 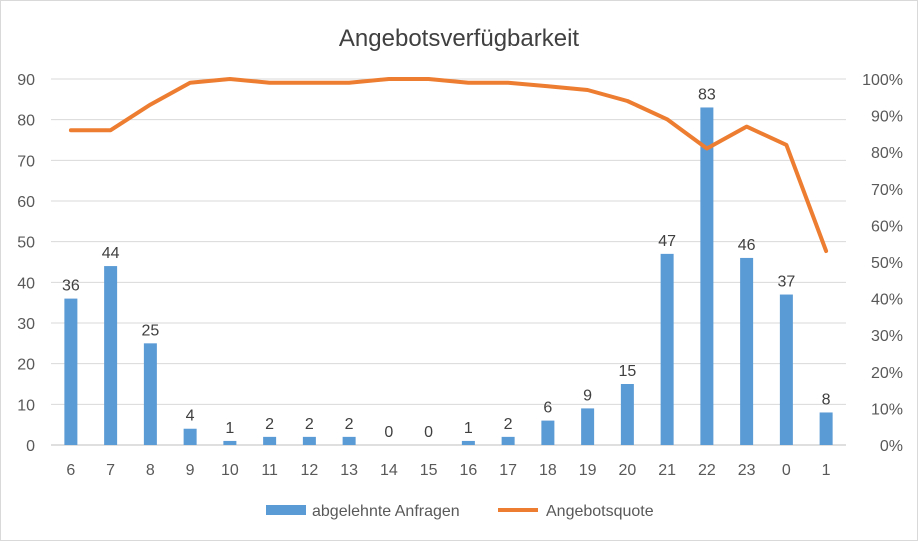 I want to click on x-tick-label: 6, so click(x=70, y=470).